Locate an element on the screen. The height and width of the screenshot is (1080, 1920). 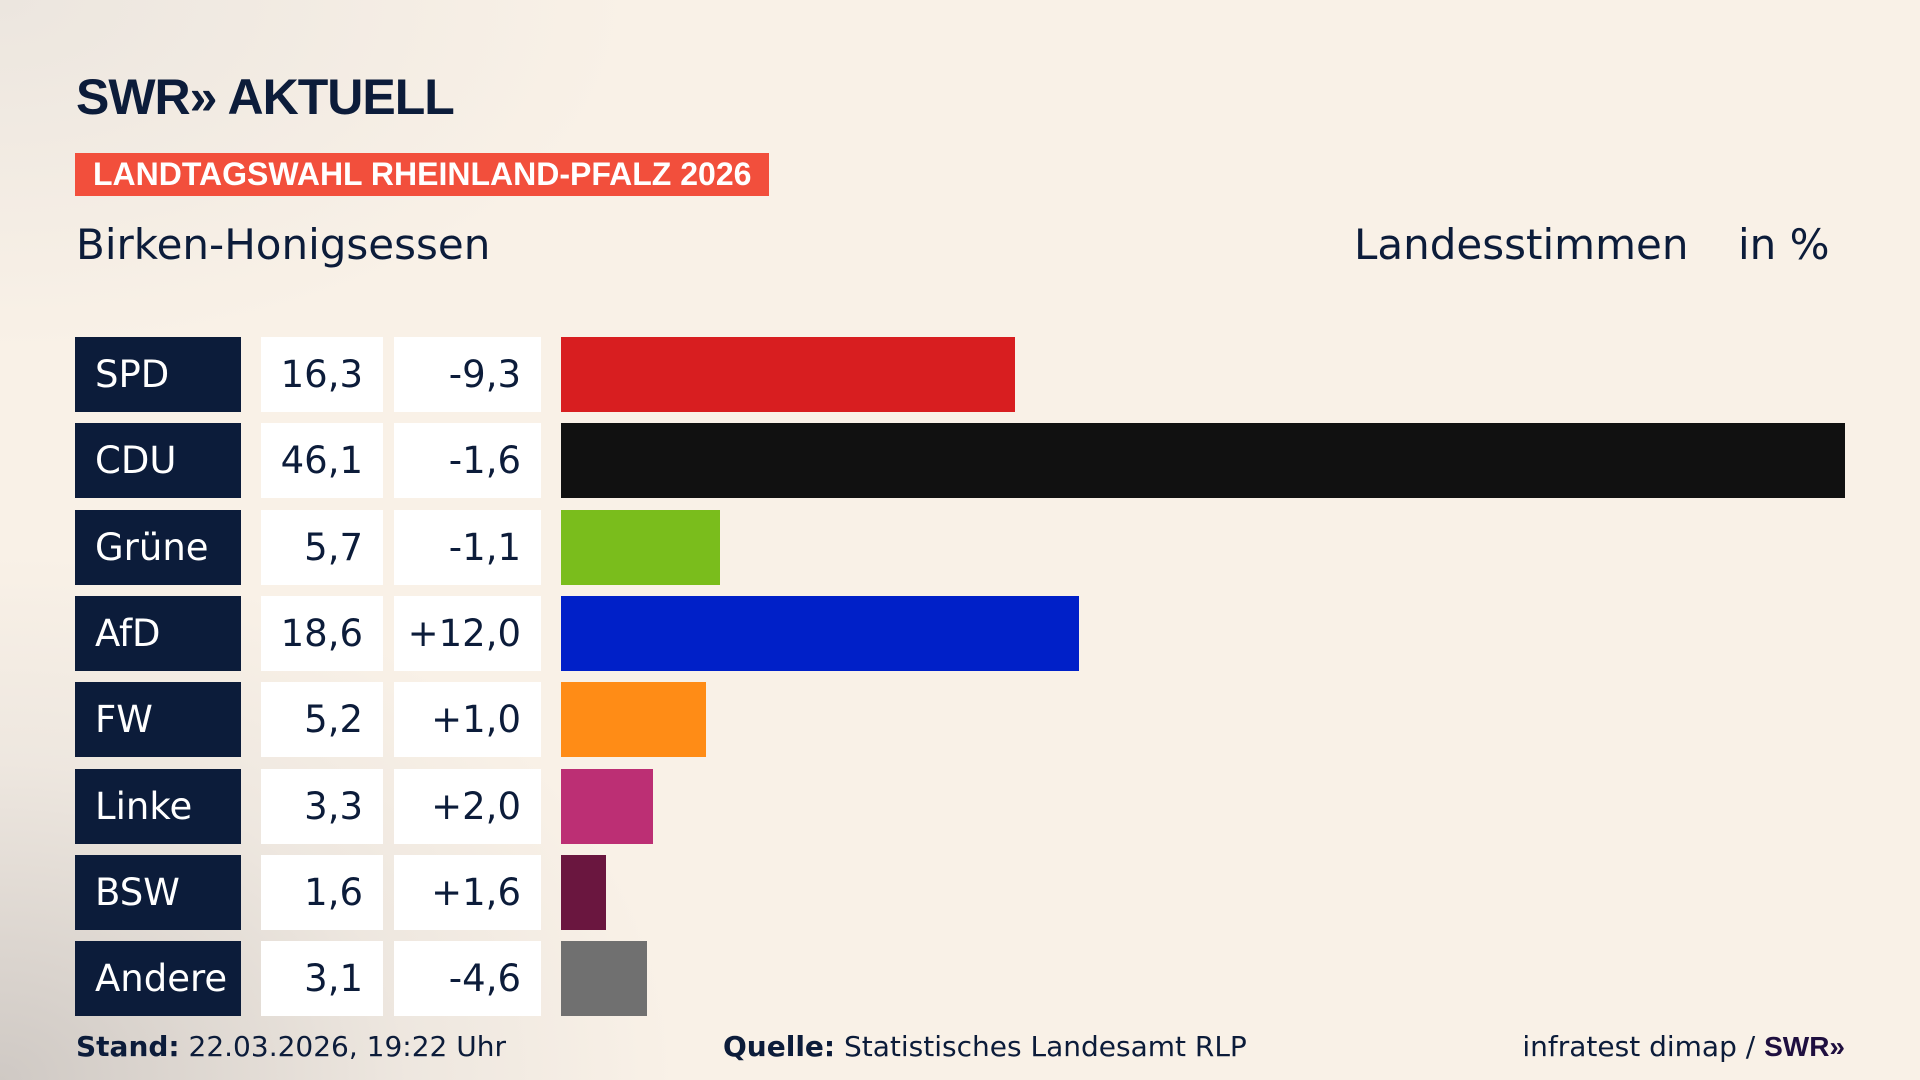
party-label: Andere is located at coordinates (158, 979).